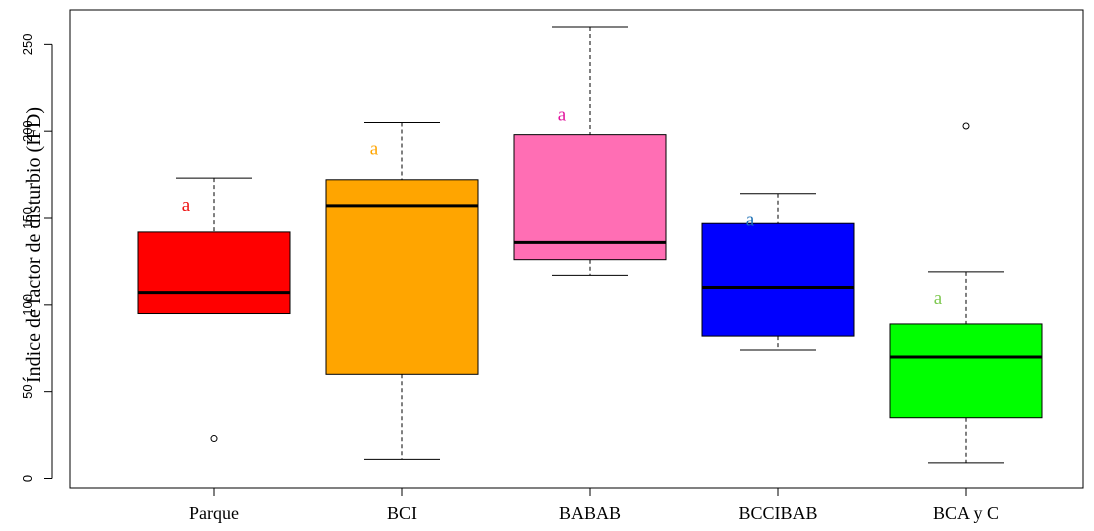  Describe the element at coordinates (966, 513) in the screenshot. I see `x-tick-label: BCA y C` at that location.